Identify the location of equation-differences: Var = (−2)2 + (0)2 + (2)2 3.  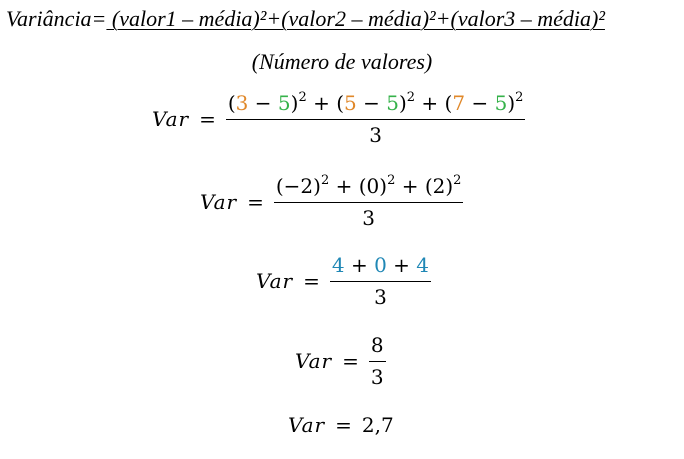
(332, 201).